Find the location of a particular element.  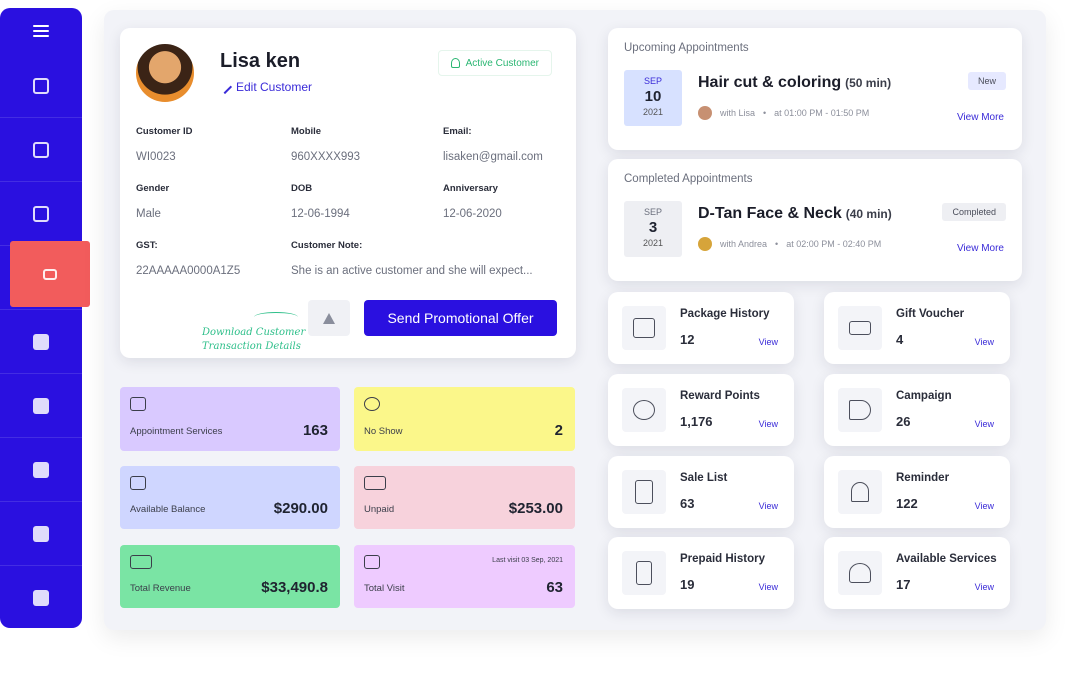

package-icon is located at coordinates (644, 328).